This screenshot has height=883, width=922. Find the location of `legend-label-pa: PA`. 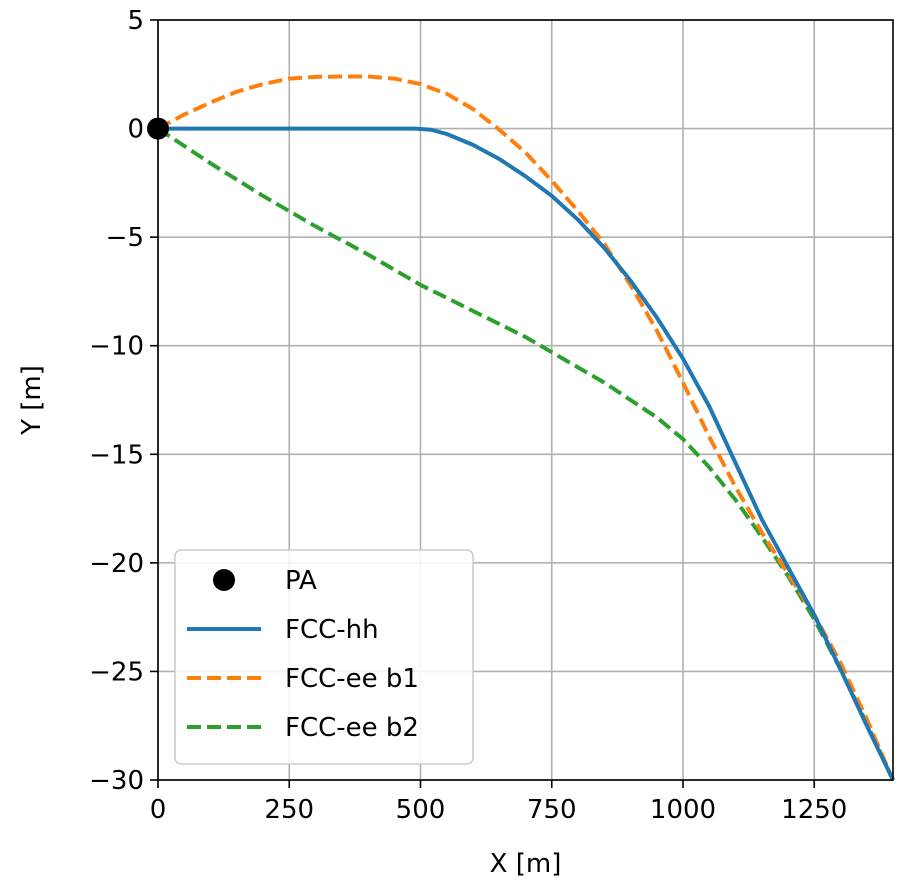

legend-label-pa: PA is located at coordinates (301, 581).